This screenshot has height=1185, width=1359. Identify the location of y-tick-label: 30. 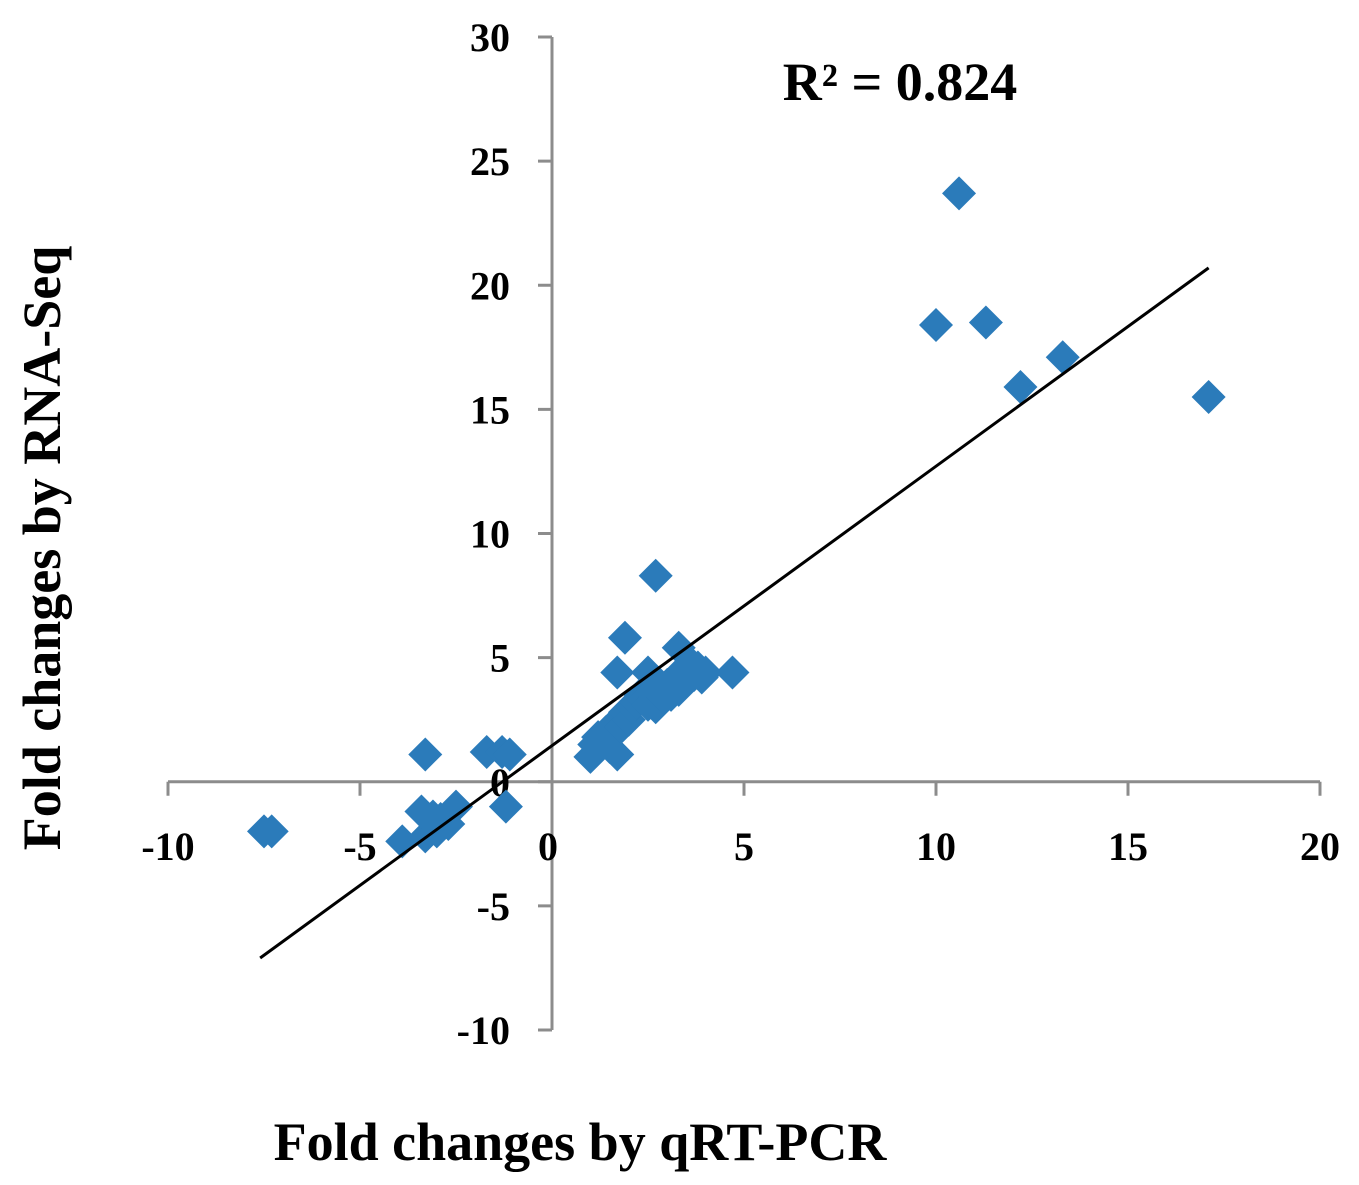
(490, 37).